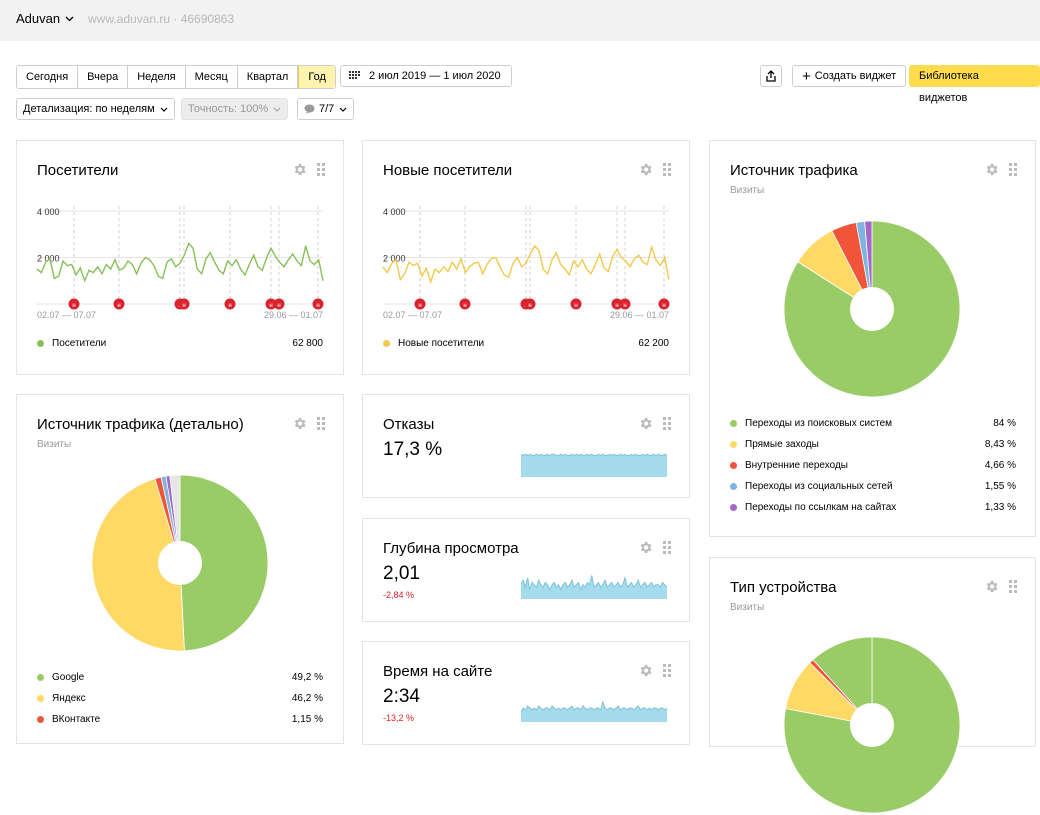 The width and height of the screenshot is (1040, 815). Describe the element at coordinates (819, 423) in the screenshot. I see `legend-label: Переходы из поисковых систем` at that location.